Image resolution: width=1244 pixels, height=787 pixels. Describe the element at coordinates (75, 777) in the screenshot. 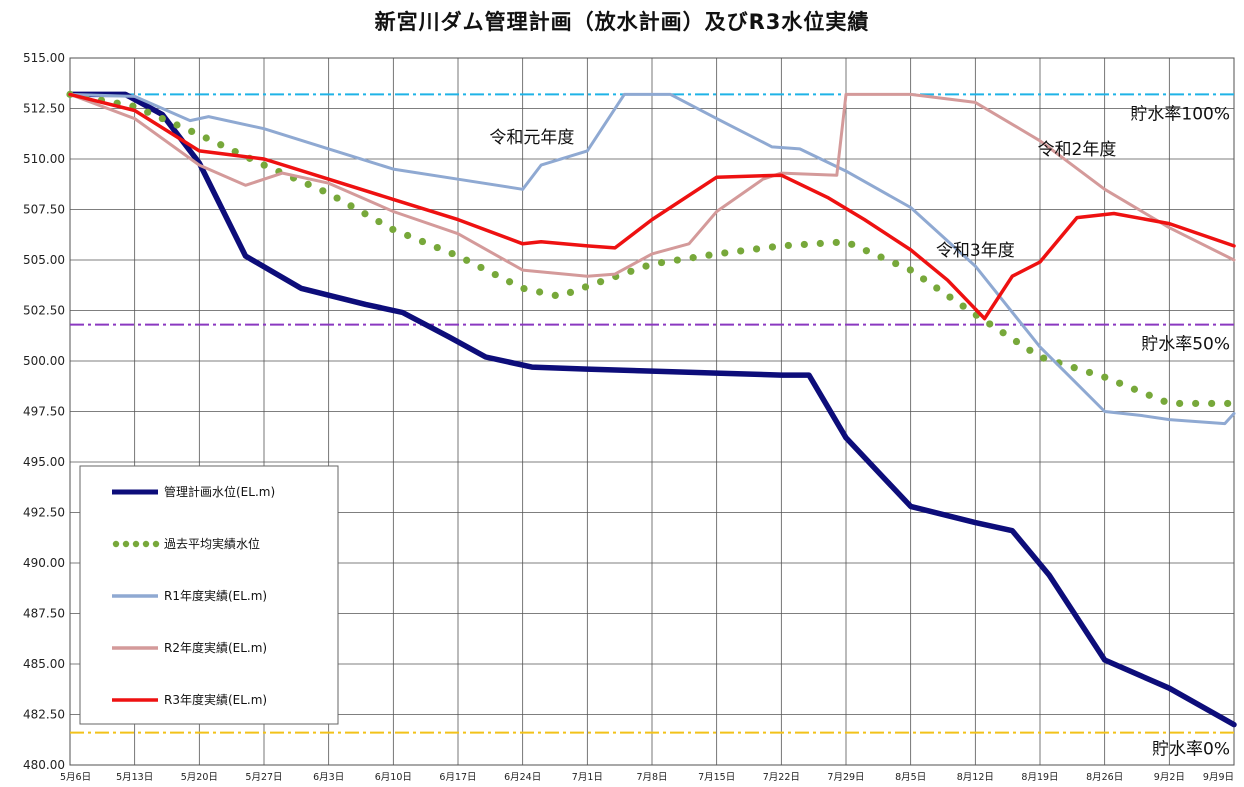

I see `x-tick-label: 5月6日` at that location.